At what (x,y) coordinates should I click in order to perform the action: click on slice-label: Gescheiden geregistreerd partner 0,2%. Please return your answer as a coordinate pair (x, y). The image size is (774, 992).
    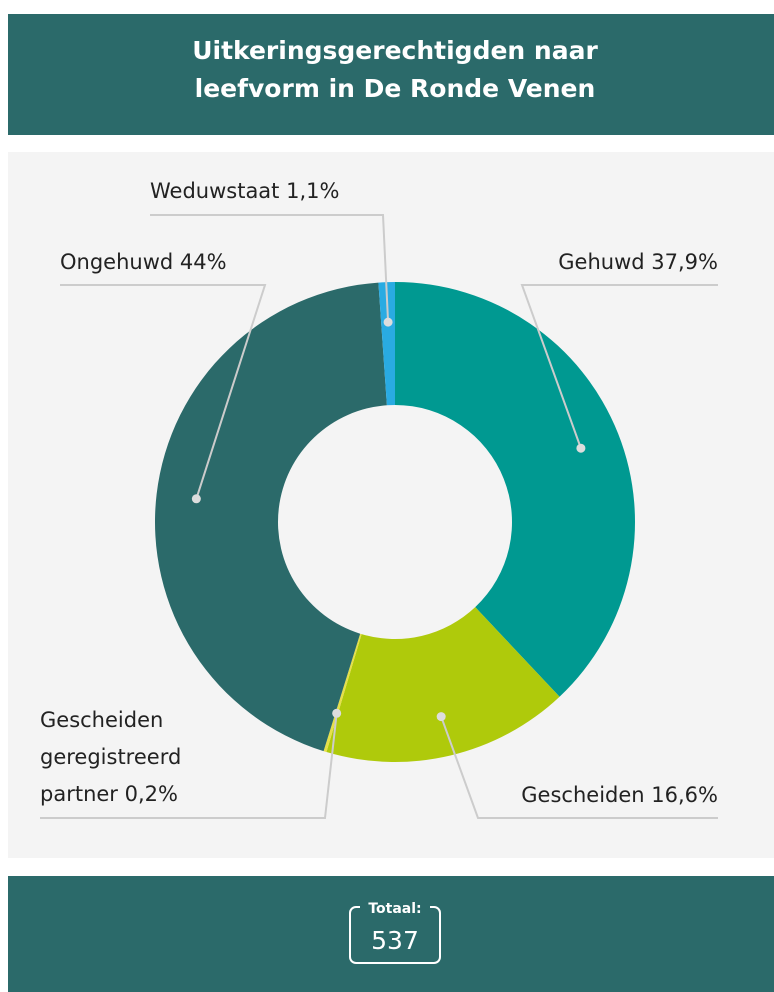
    Looking at the image, I should click on (135, 757).